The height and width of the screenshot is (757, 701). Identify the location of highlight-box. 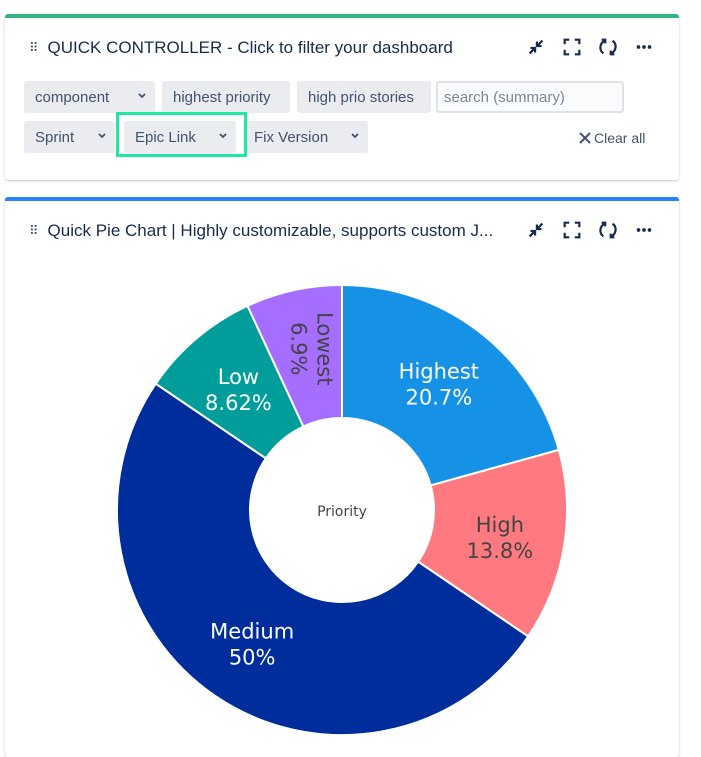
(181, 134).